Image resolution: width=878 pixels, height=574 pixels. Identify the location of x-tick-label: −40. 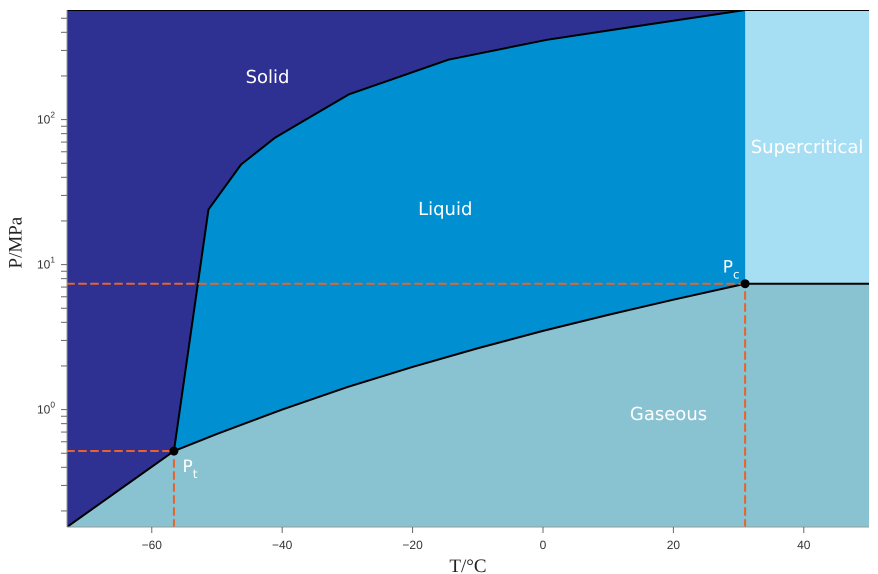
(282, 545).